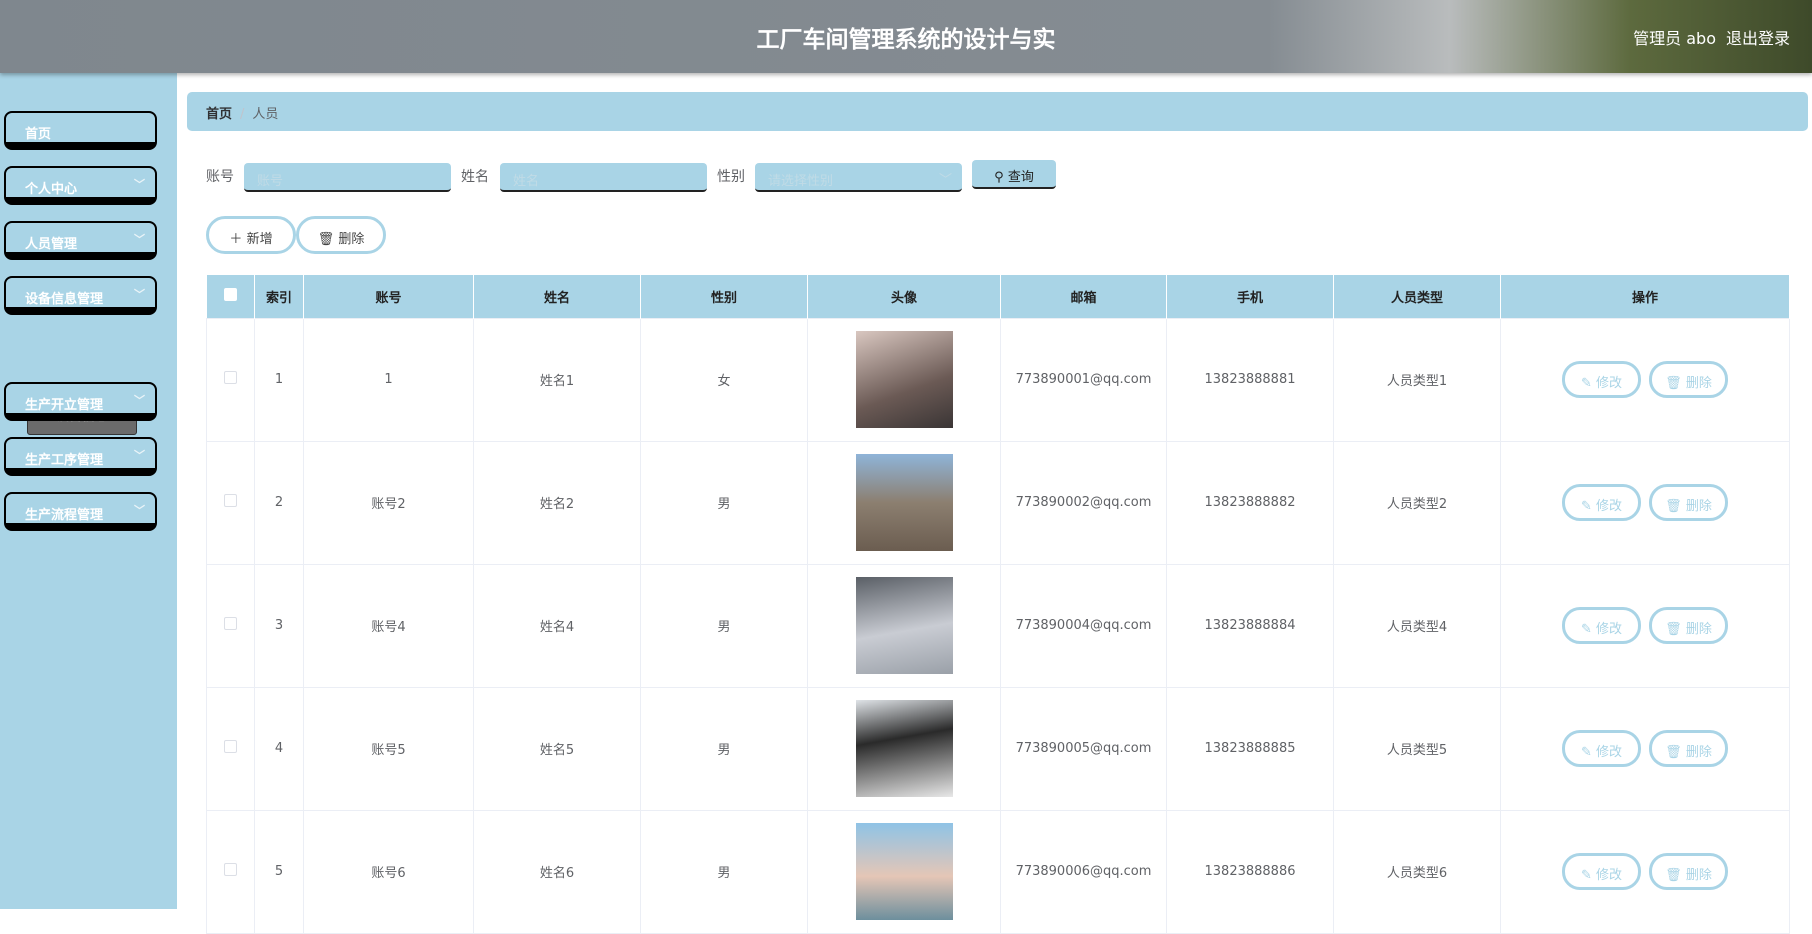 The height and width of the screenshot is (934, 1812). What do you see at coordinates (1250, 502) in the screenshot?
I see `cell-phone: 13823888882` at bounding box center [1250, 502].